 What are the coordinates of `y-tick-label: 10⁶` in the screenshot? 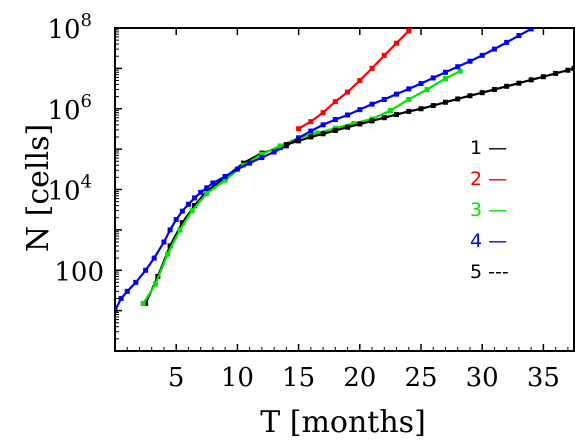 It's located at (69, 108).